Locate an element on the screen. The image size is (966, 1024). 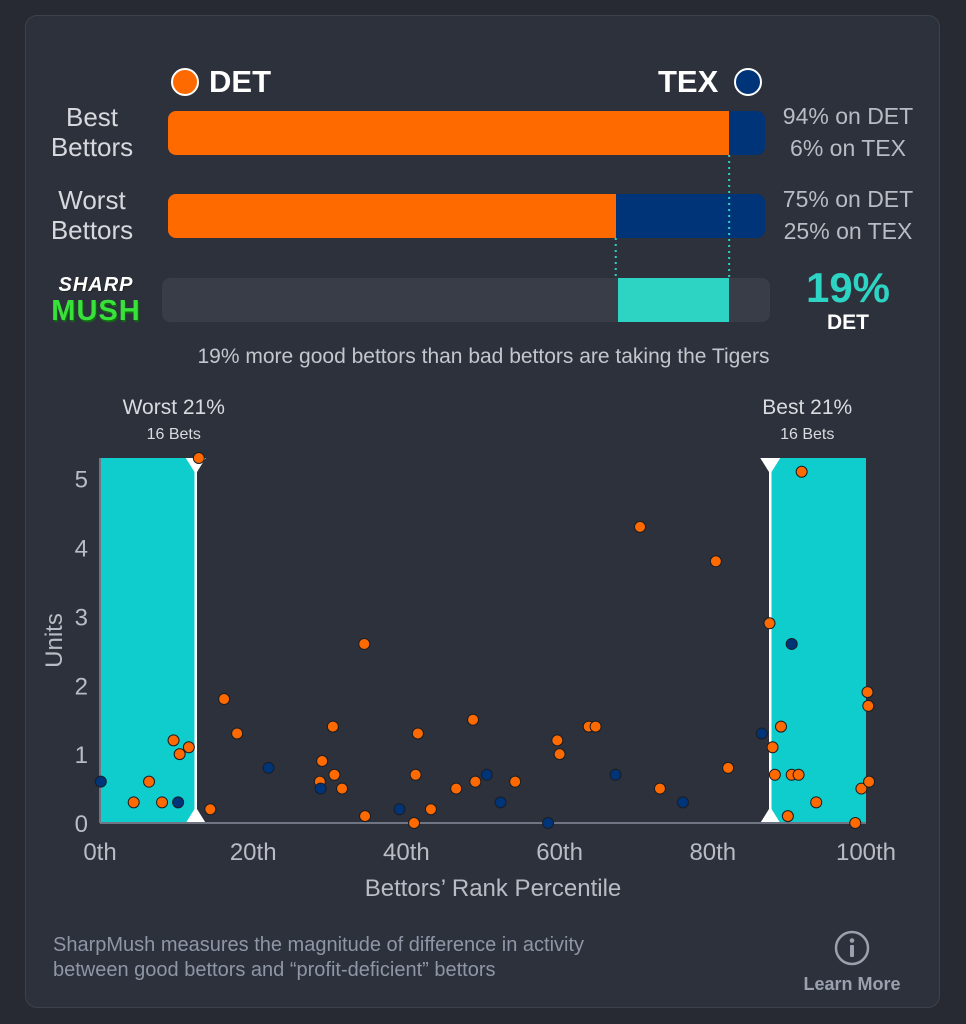
sharpmush-team: DET is located at coordinates (848, 322).